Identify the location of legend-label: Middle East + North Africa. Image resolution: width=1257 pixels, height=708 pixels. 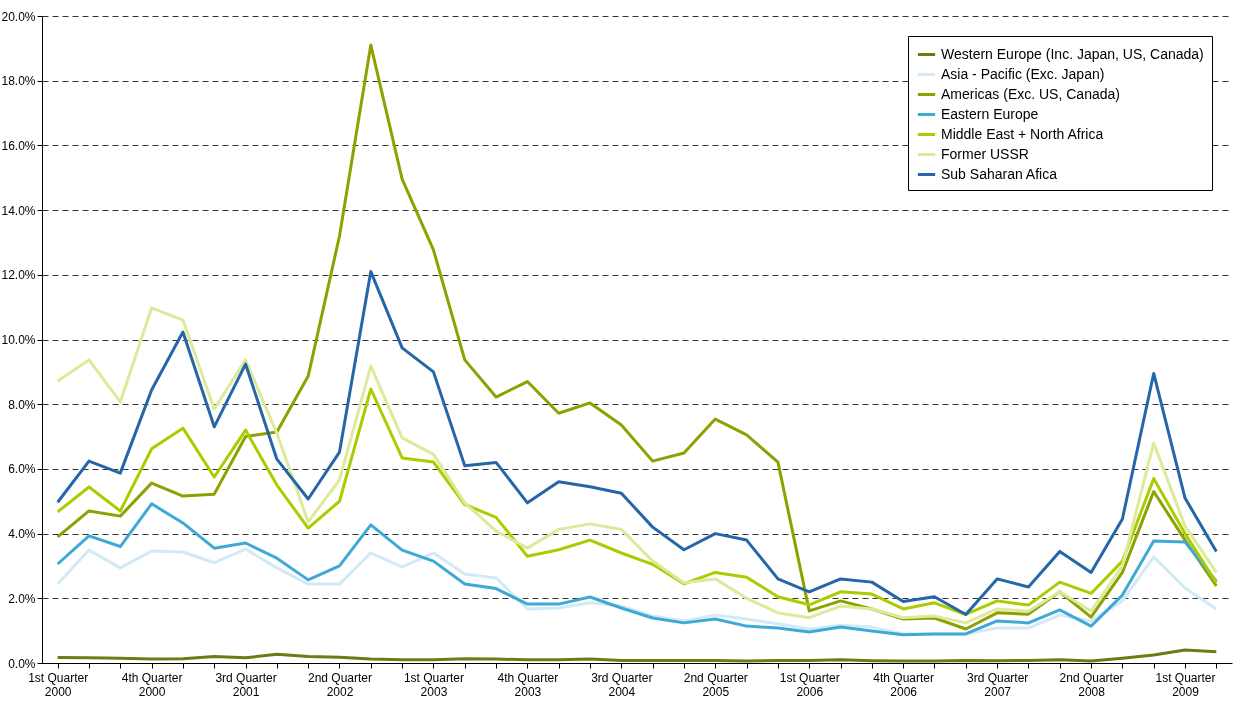
(1022, 133).